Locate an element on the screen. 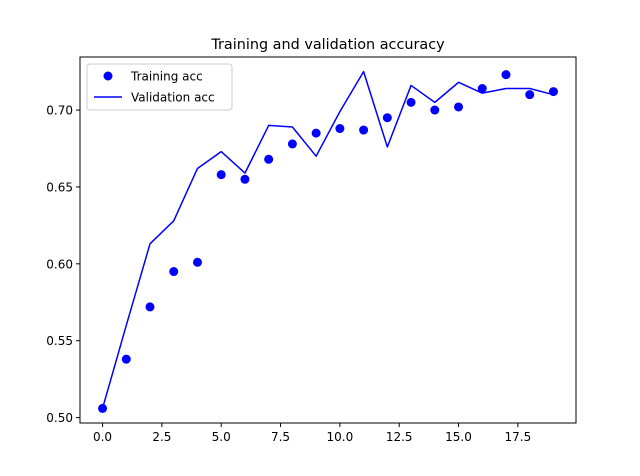 This screenshot has height=476, width=640. x-tick-label: 17.5 is located at coordinates (517, 437).